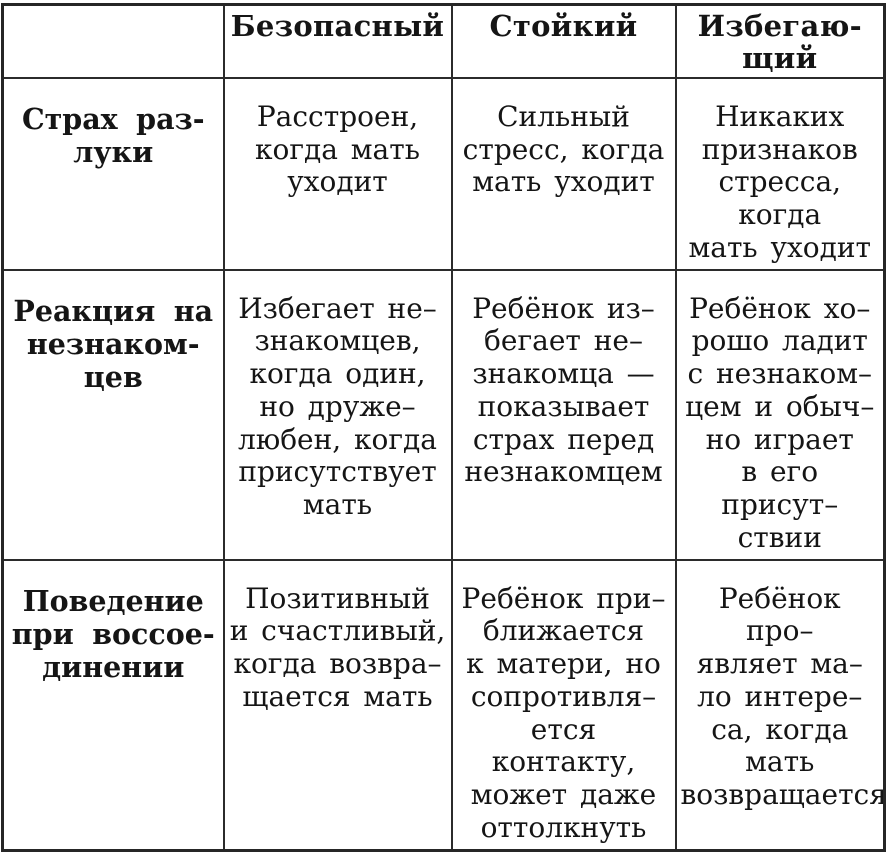 This screenshot has width=888, height=852. Describe the element at coordinates (113, 705) in the screenshot. I see `row-header-reunion-behavior: Поведение при воссое- динении` at that location.